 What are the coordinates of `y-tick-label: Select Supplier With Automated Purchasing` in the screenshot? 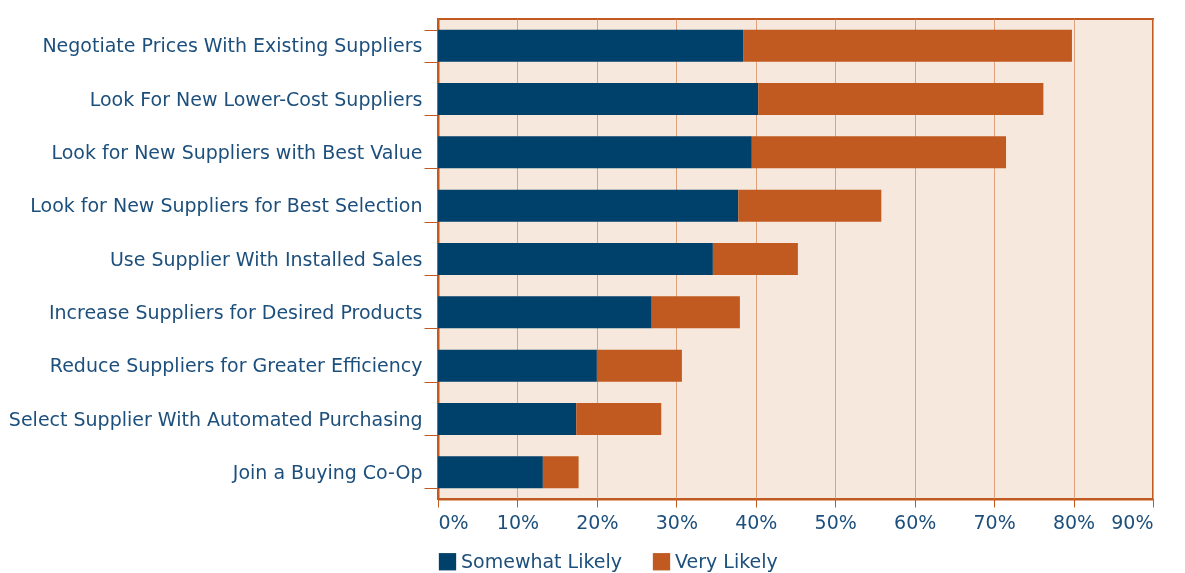 It's located at (215, 418).